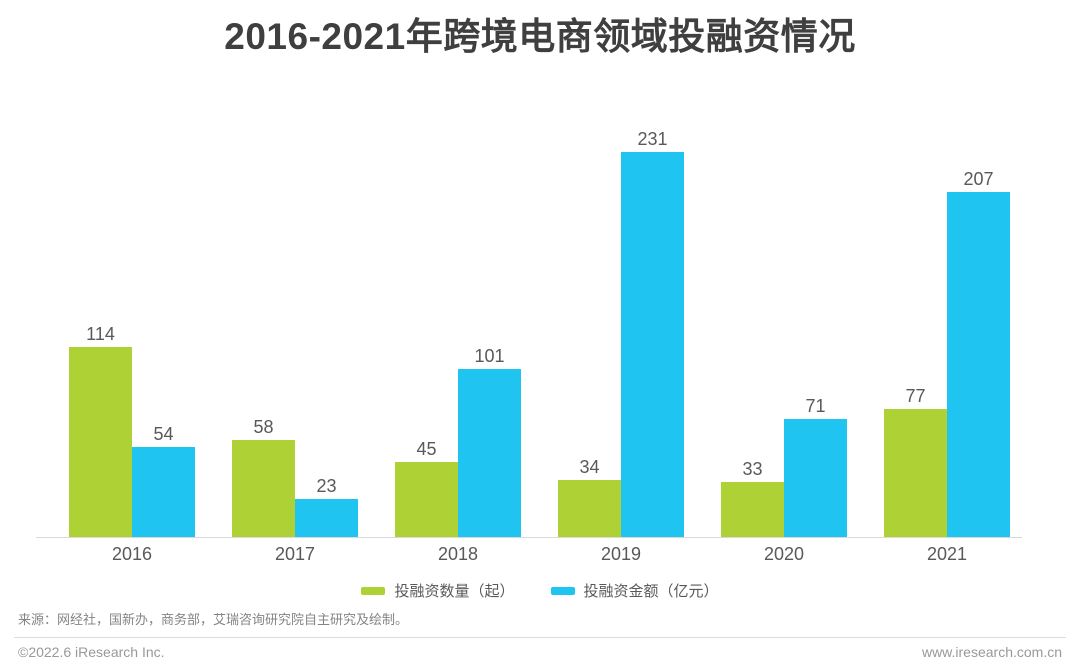 Image resolution: width=1080 pixels, height=670 pixels. Describe the element at coordinates (947, 554) in the screenshot. I see `x-axis-label-2021: 2021` at that location.